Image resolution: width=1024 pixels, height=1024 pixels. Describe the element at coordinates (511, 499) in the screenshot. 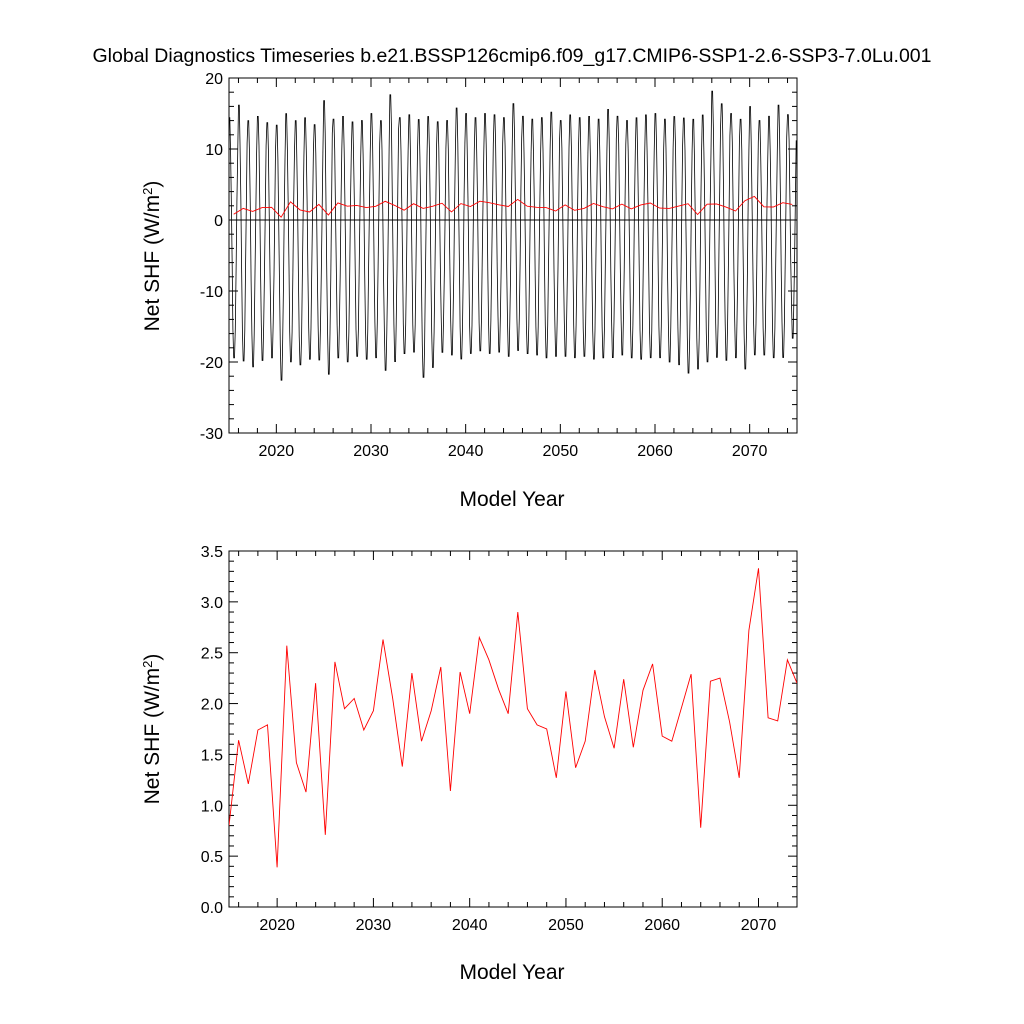

I see `x-axis-label-top: Model Year` at that location.